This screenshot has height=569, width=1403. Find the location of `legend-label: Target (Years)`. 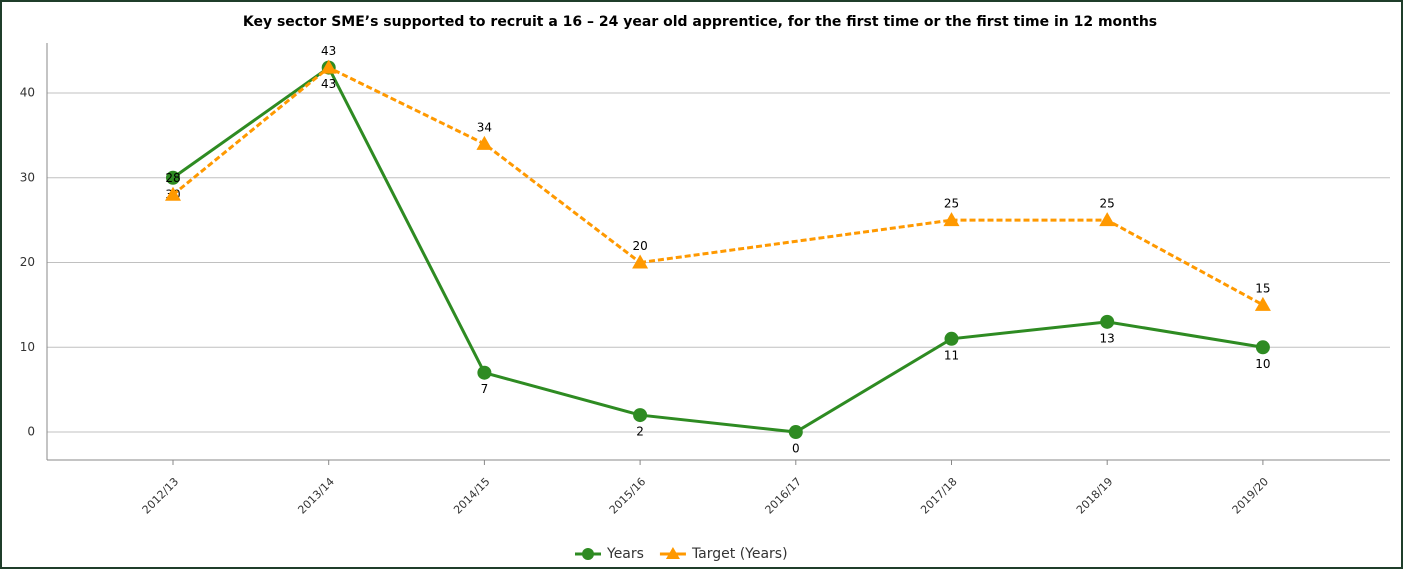

legend-label: Target (Years) is located at coordinates (739, 554).